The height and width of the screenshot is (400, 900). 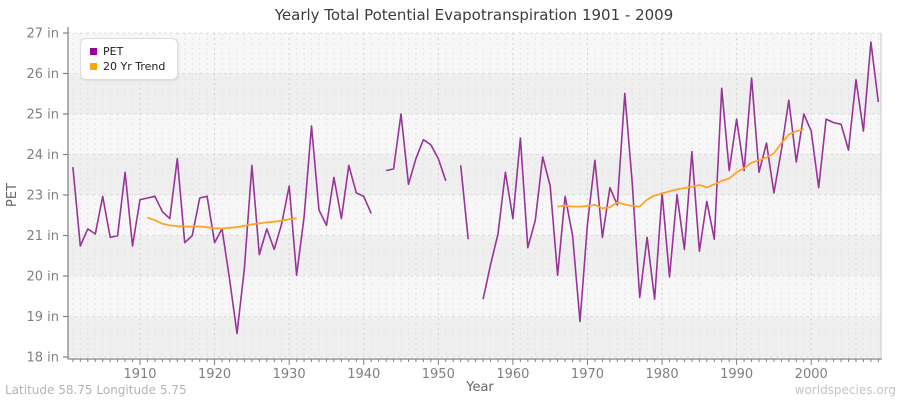 I want to click on legend: PET 20 Yr Trend, so click(x=129, y=59).